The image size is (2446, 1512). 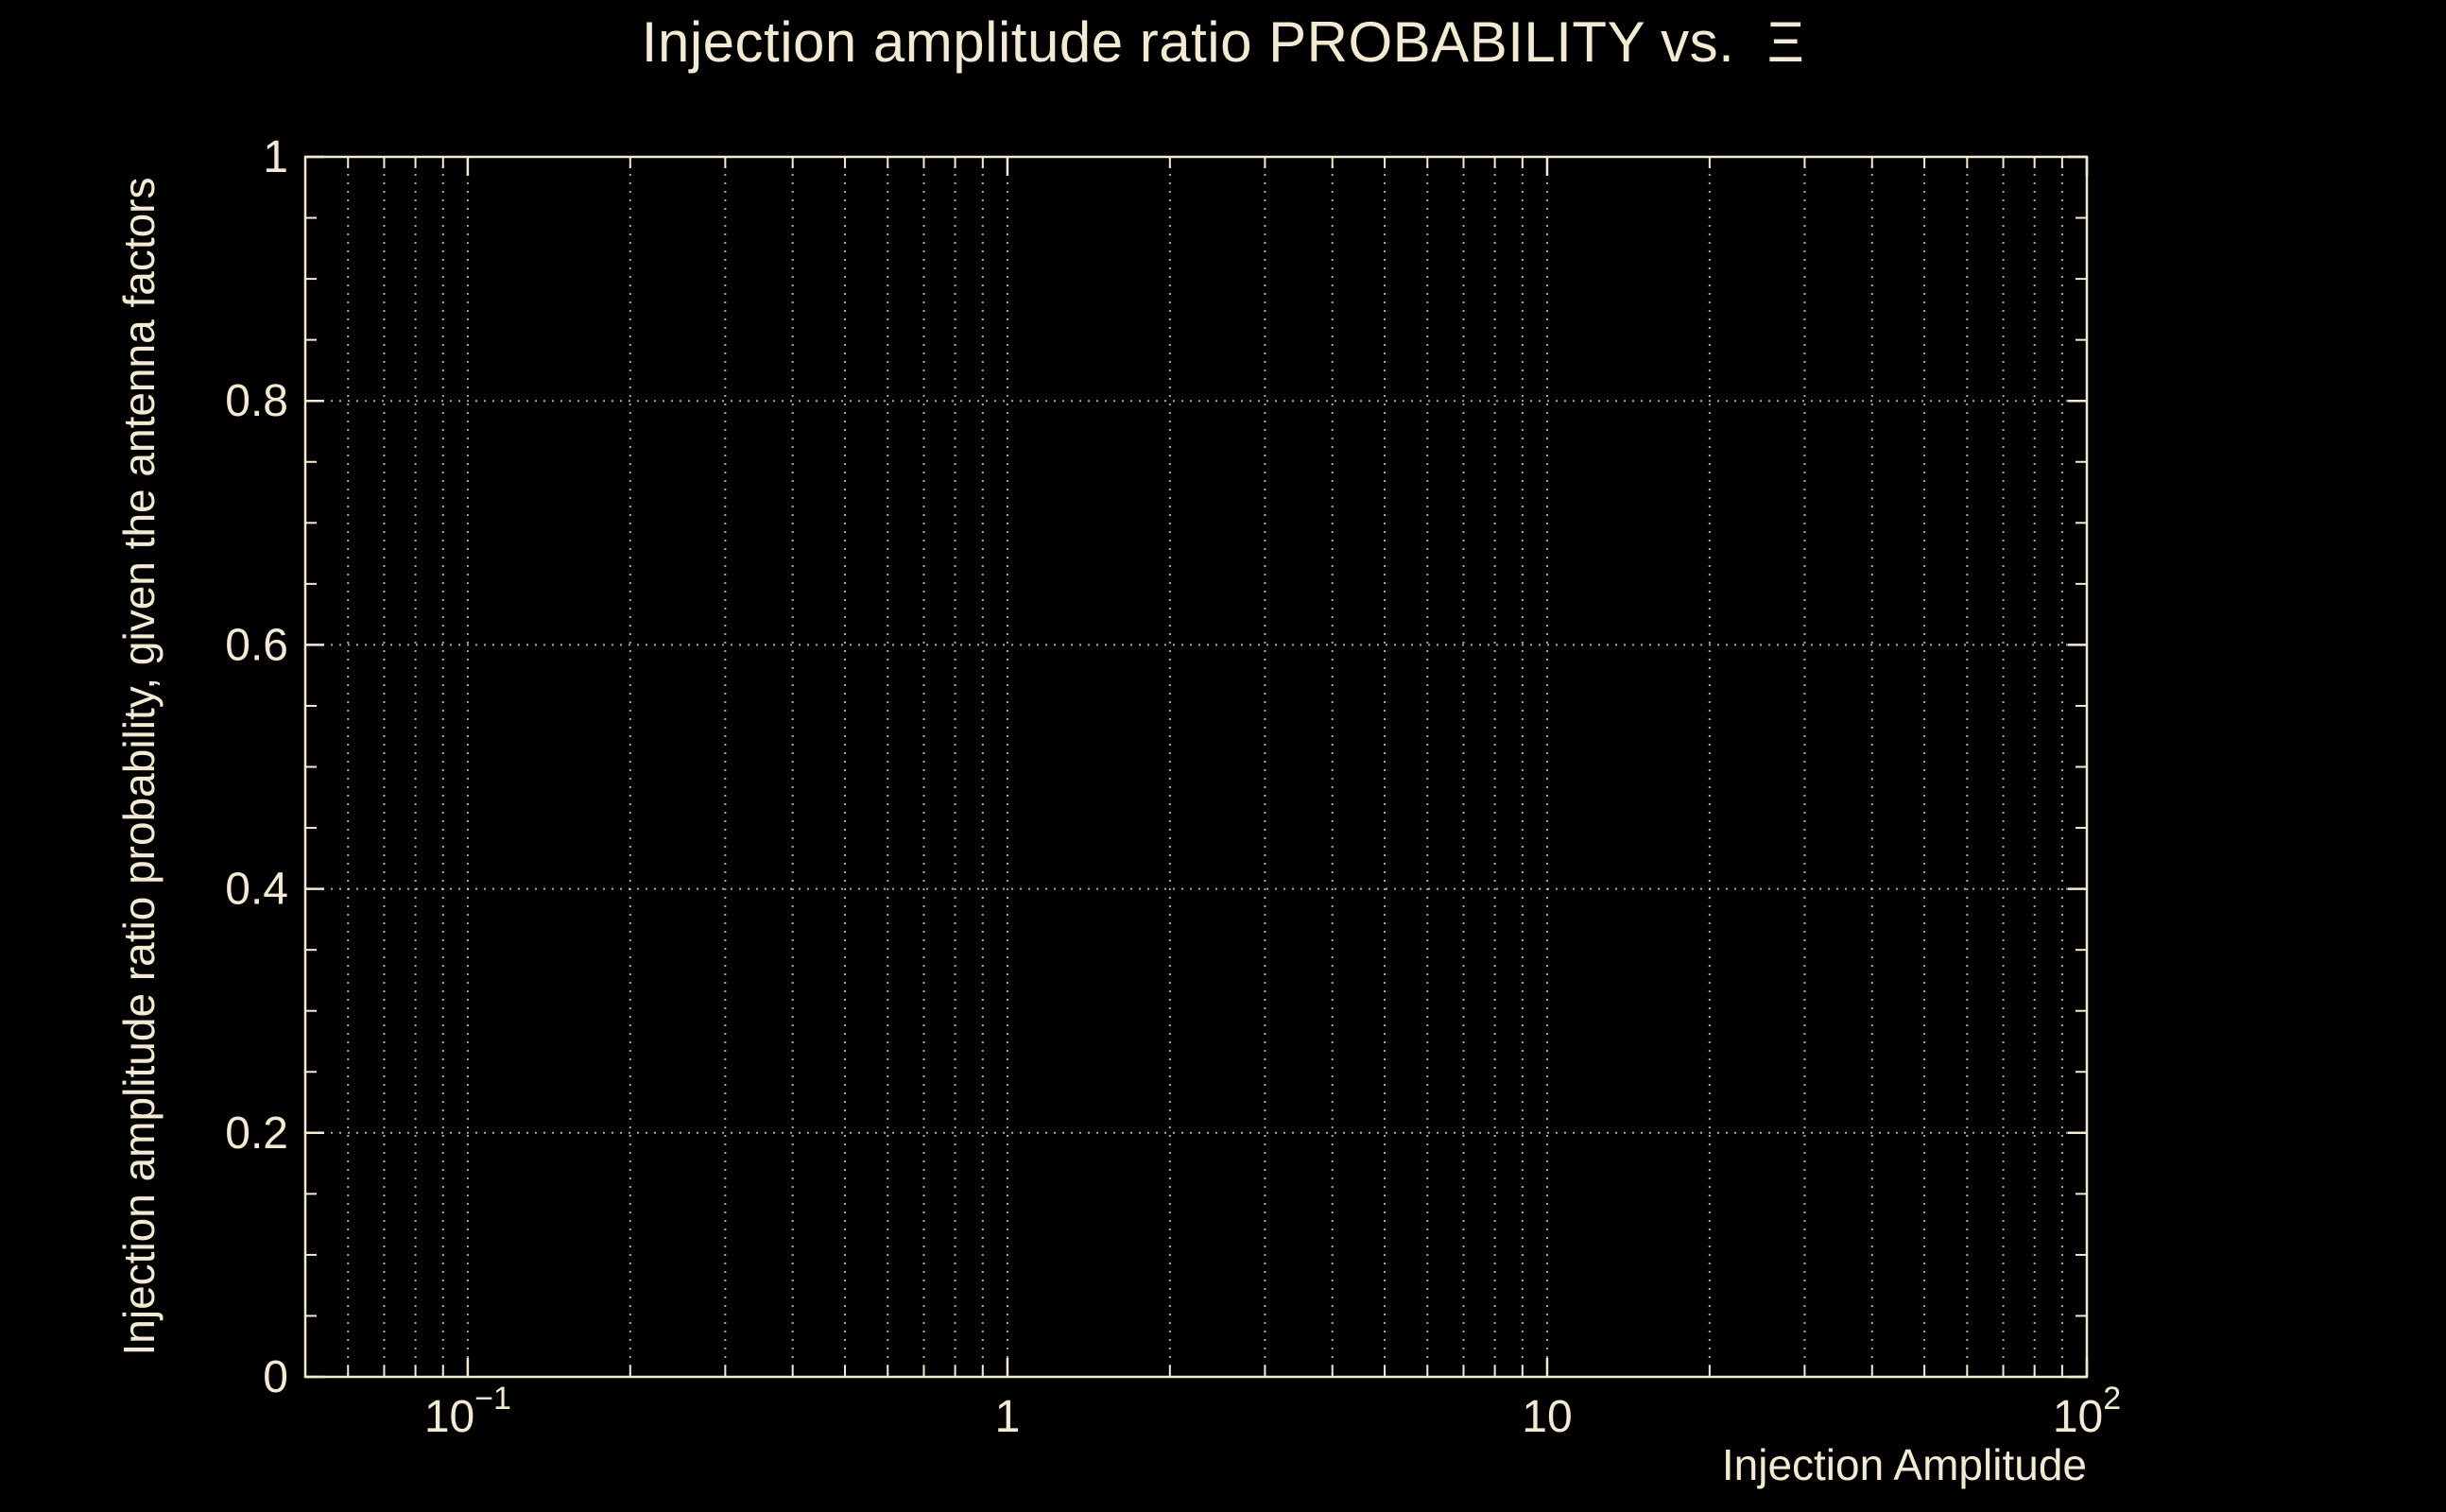 What do you see at coordinates (256, 890) in the screenshot?
I see `y-tick-label: 0.4` at bounding box center [256, 890].